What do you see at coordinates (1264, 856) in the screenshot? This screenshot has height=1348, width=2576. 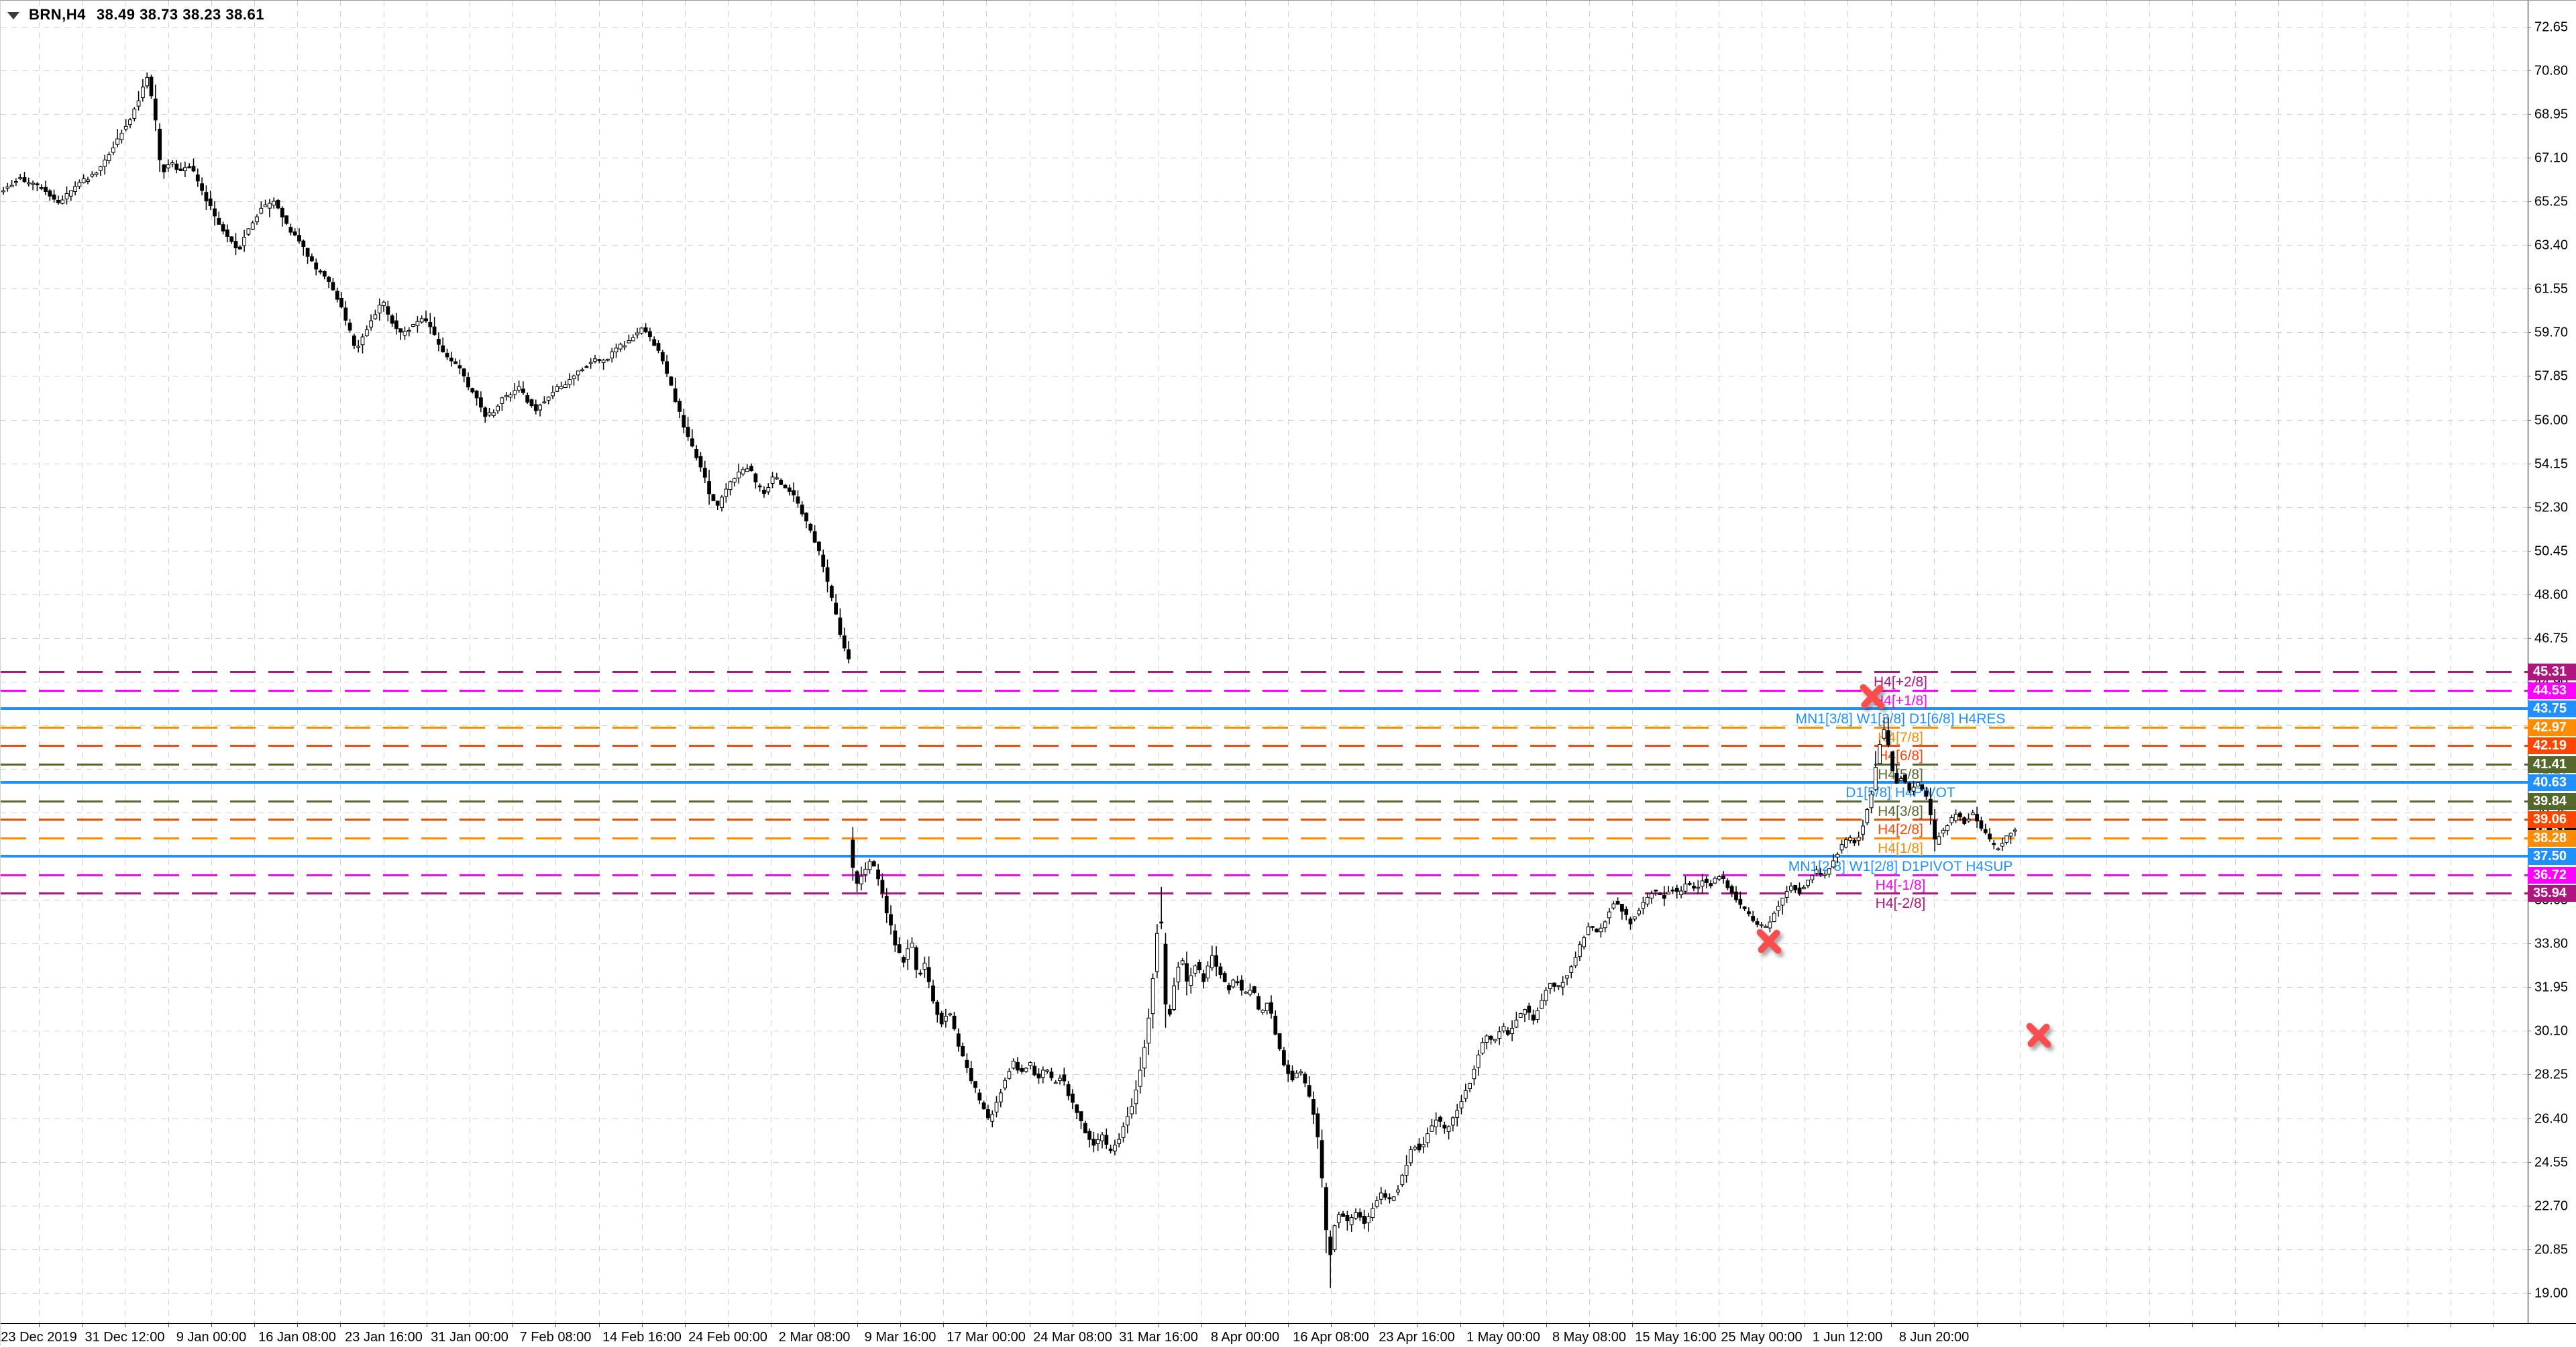 I see `level-line-mn1-2-8-w1-2-8-d1pivot-h4sup` at bounding box center [1264, 856].